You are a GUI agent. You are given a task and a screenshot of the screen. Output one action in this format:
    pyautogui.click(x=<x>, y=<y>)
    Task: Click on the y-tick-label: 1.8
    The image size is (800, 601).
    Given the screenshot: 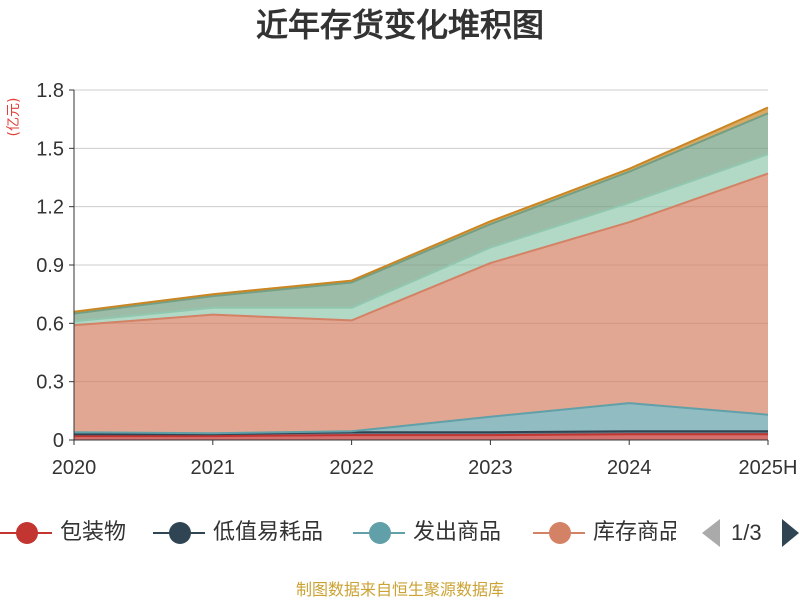 What is the action you would take?
    pyautogui.click(x=50, y=91)
    